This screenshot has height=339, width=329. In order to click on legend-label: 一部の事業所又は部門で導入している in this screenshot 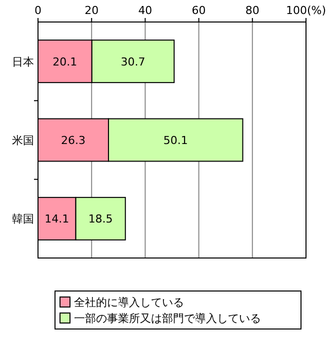, I will do `click(167, 318)`.